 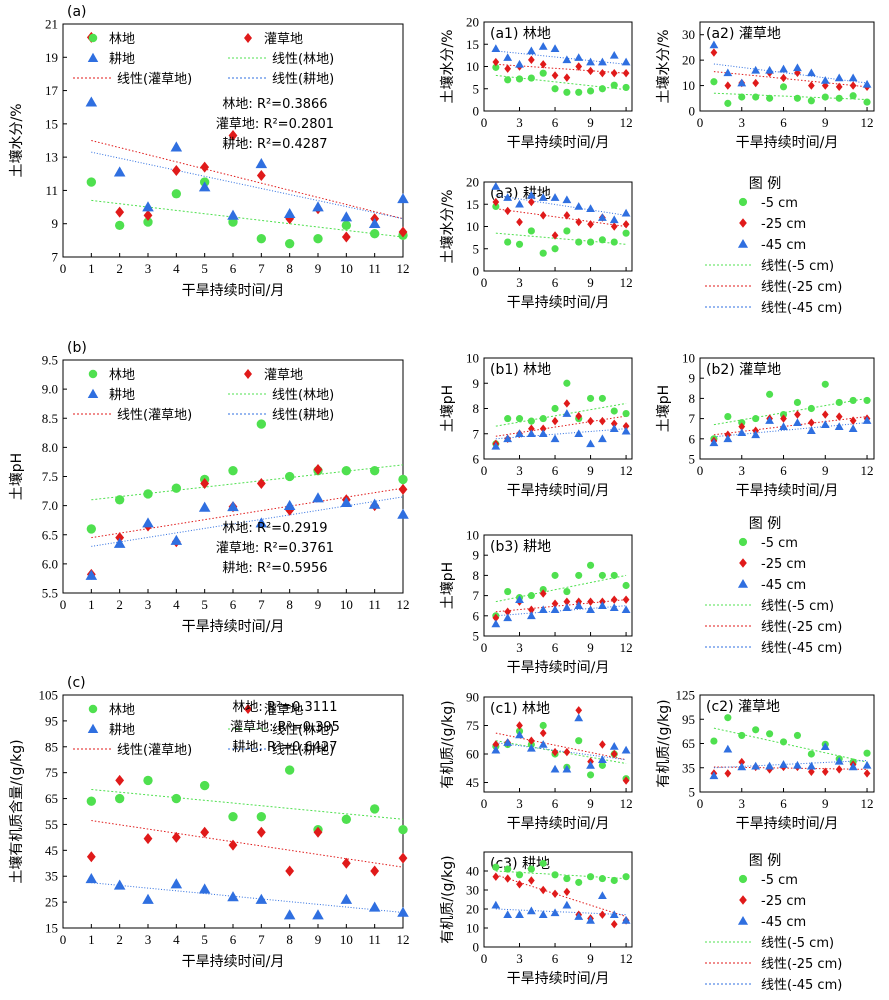 What do you see at coordinates (261, 268) in the screenshot?
I see `x-tick-label: 7` at bounding box center [261, 268].